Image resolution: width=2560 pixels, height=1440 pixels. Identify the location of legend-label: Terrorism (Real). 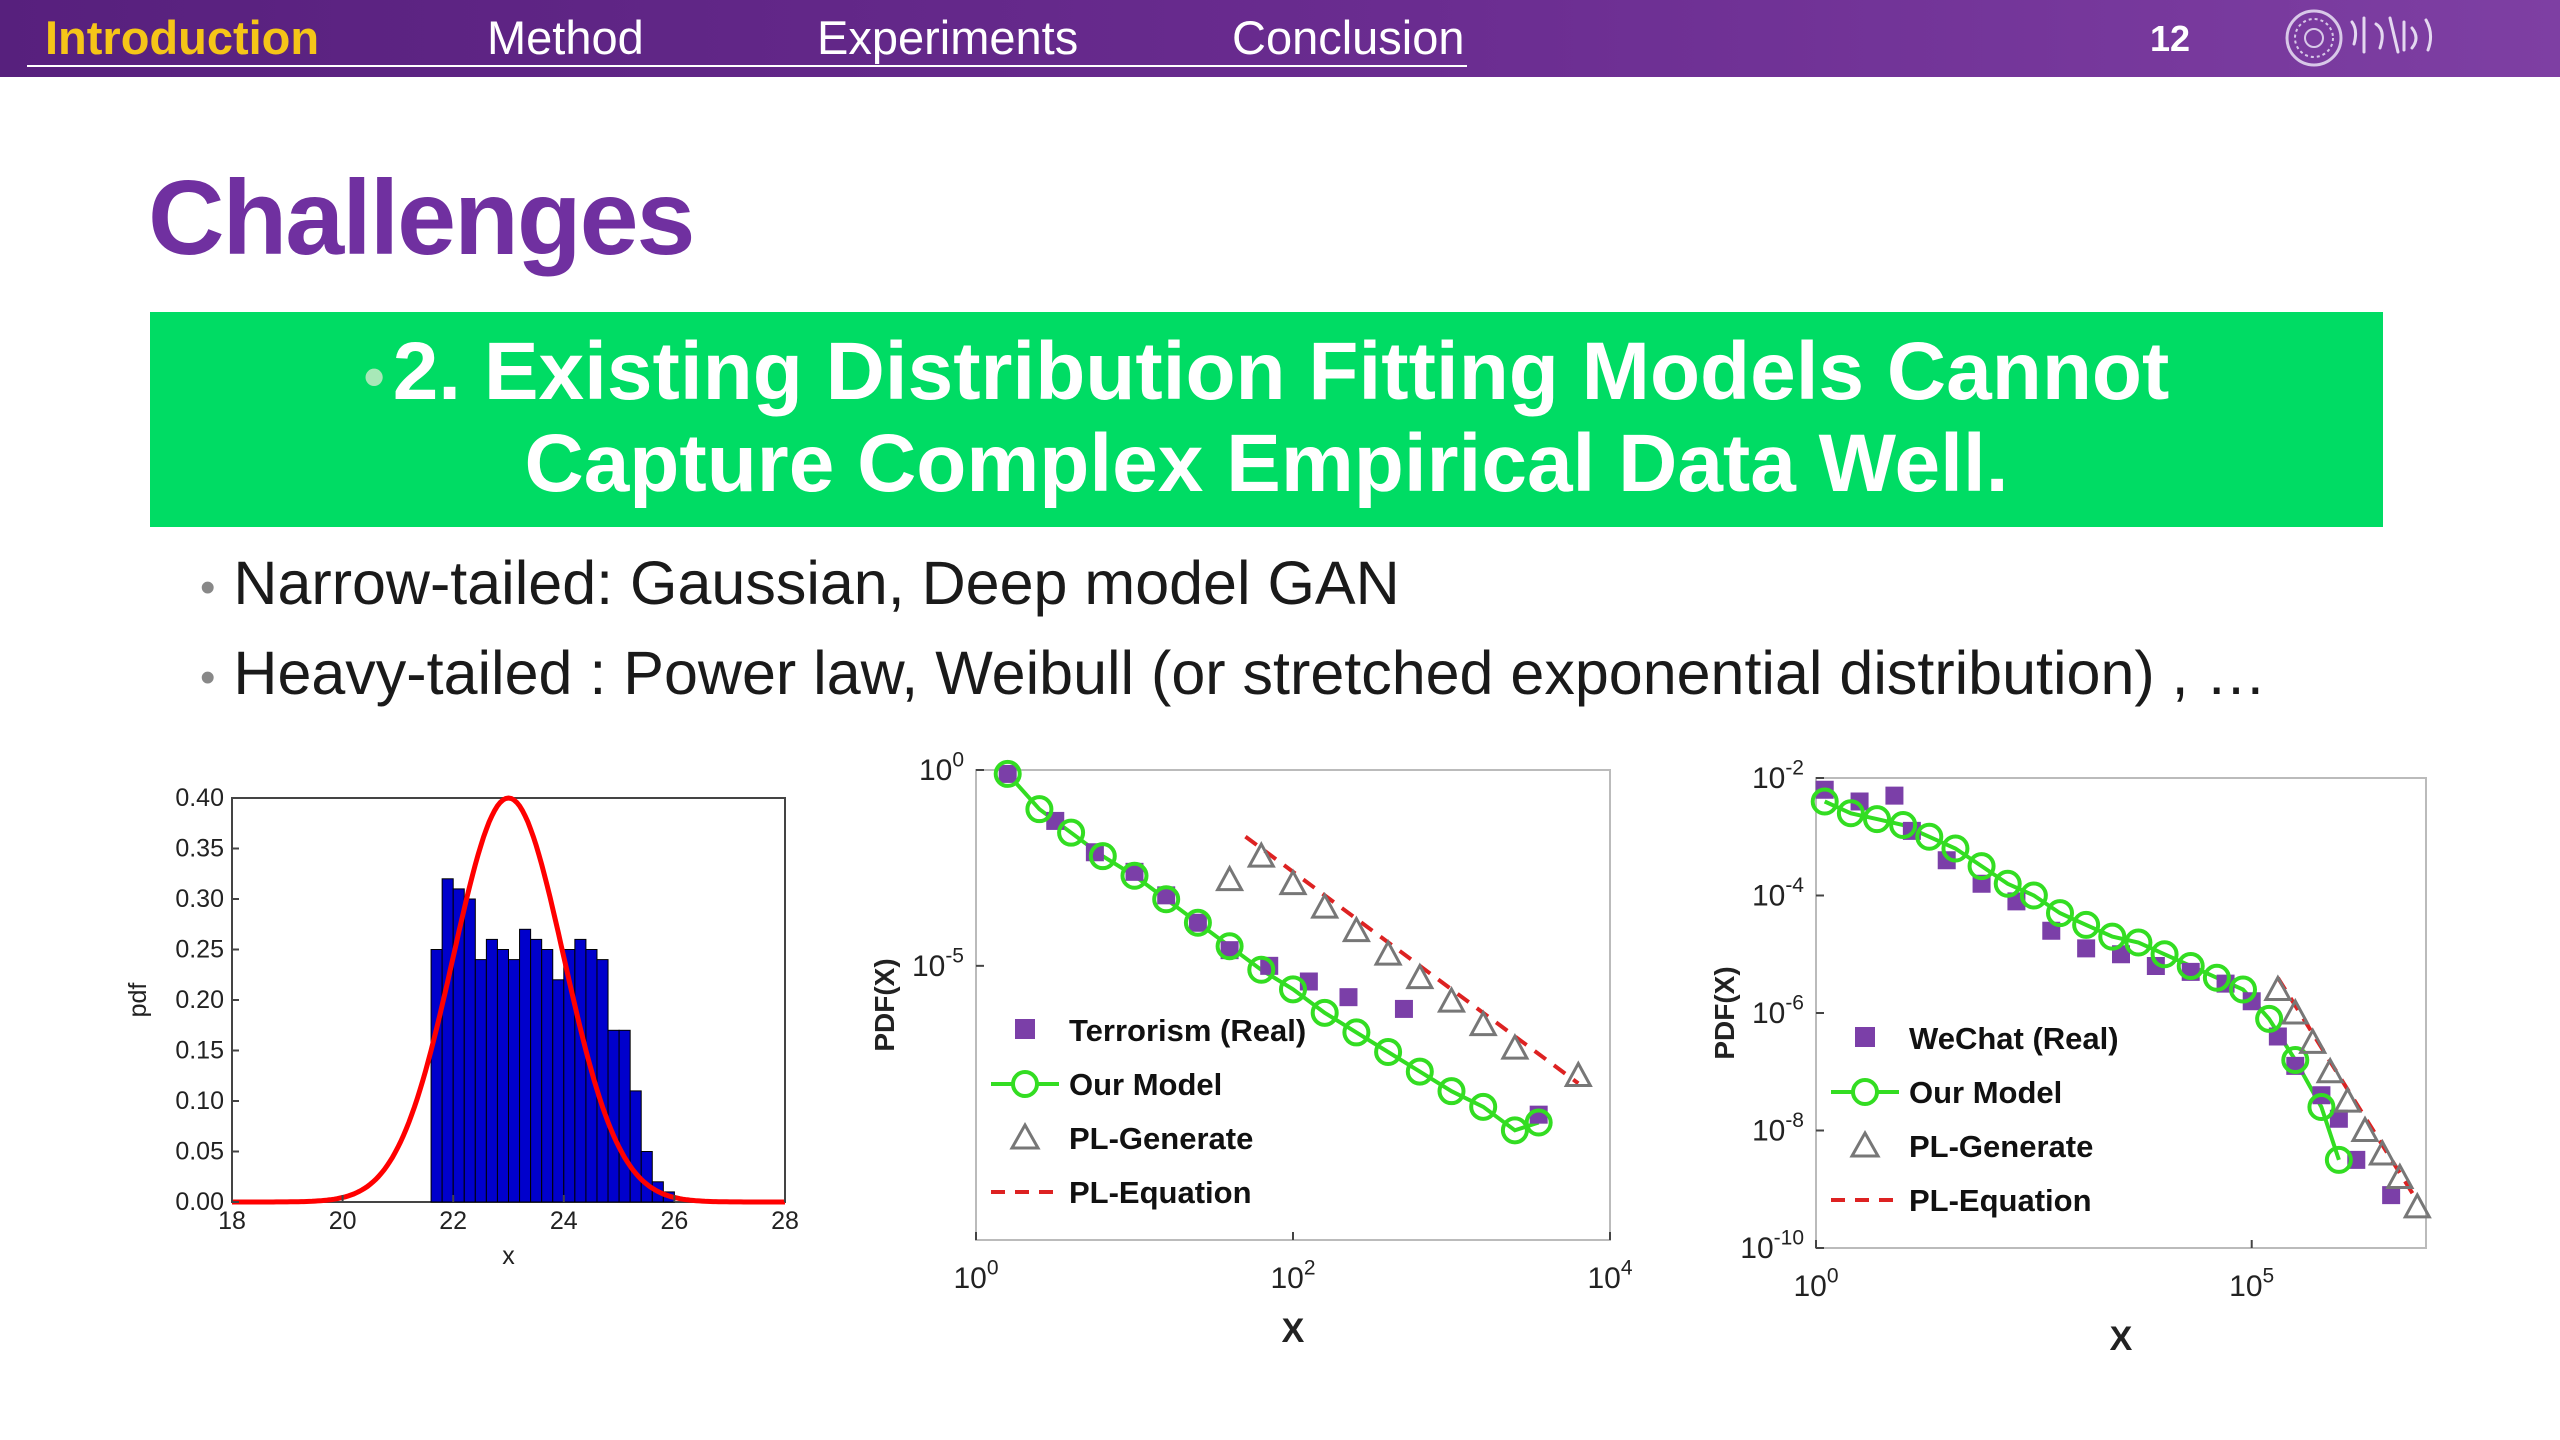
(1187, 1030).